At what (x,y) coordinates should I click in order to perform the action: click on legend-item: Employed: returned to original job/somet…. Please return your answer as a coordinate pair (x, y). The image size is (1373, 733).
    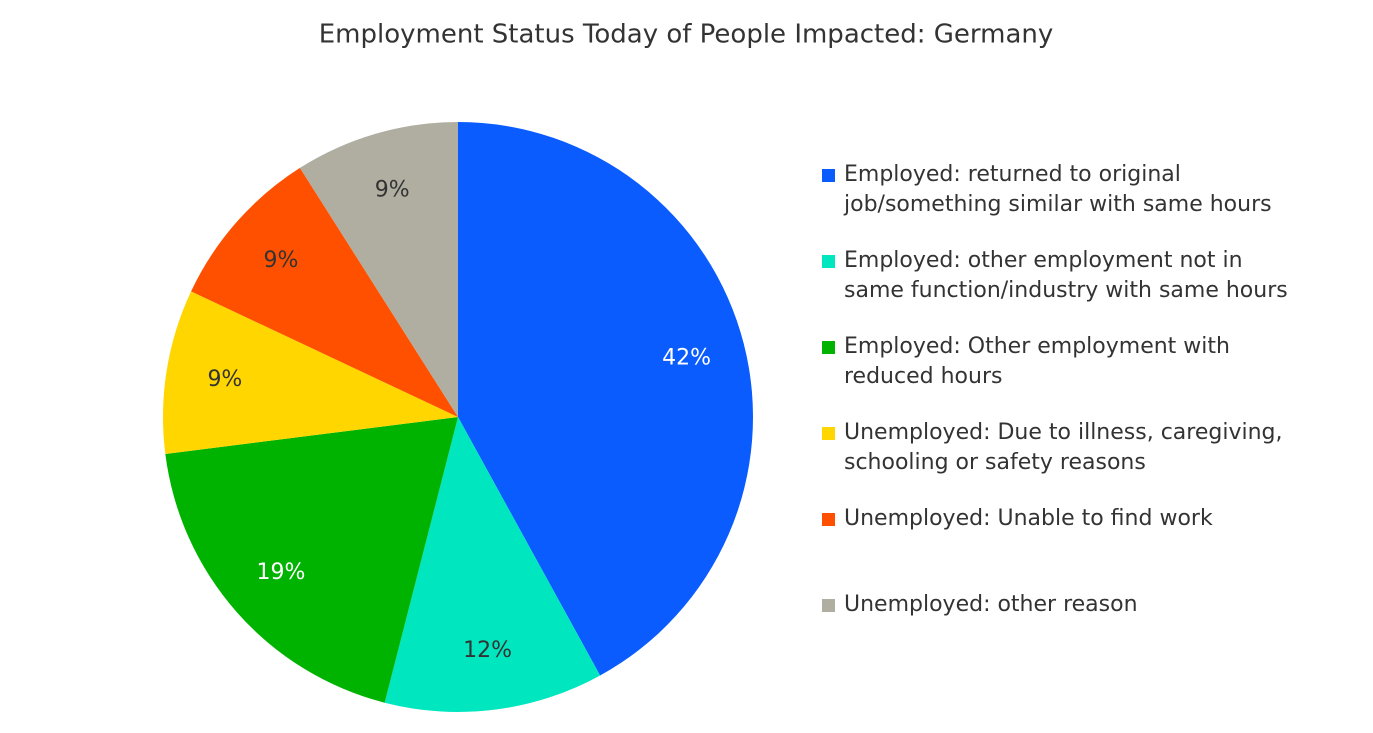
    Looking at the image, I should click on (1063, 190).